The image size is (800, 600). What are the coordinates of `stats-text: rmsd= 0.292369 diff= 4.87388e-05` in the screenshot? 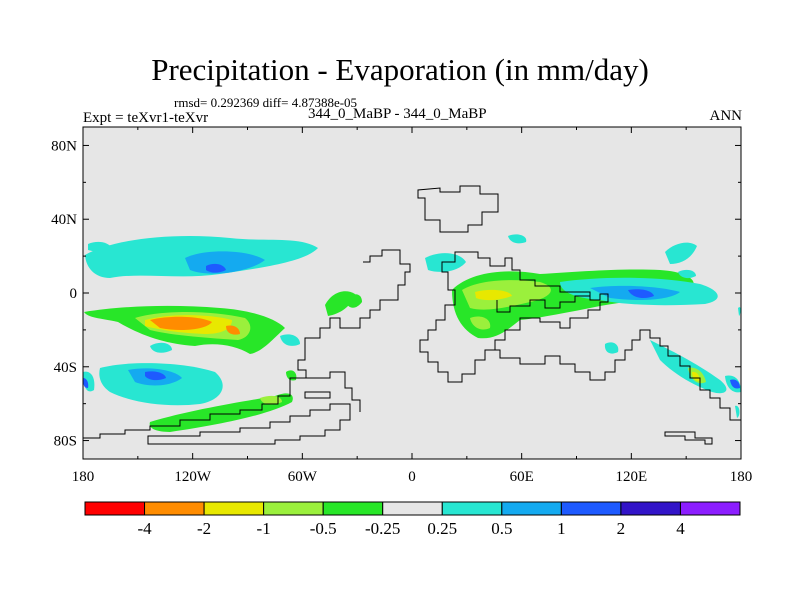 It's located at (266, 102).